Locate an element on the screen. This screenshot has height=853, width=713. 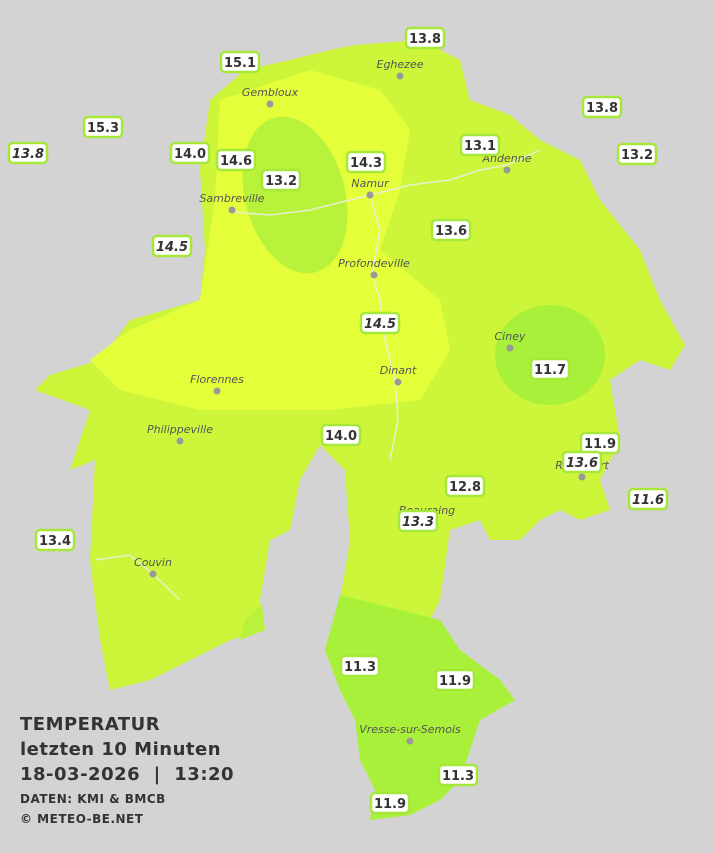
legend-period: letzten 10 Minuten is located at coordinates (120, 749).